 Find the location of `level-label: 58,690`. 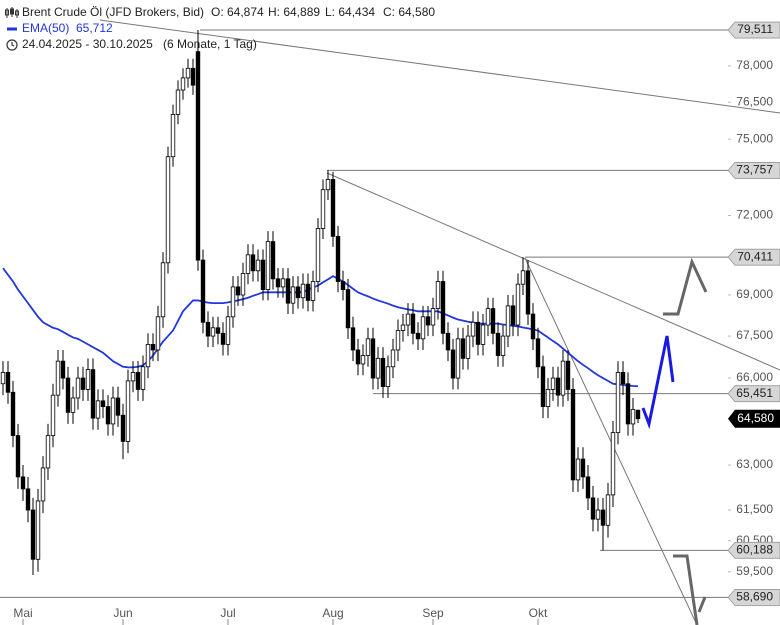

level-label: 58,690 is located at coordinates (754, 597).